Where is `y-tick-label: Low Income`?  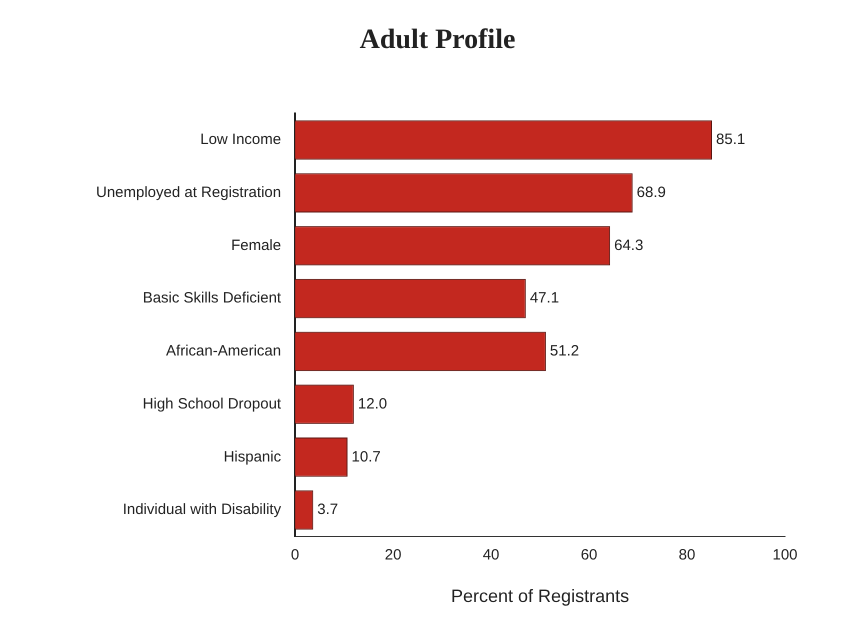 y-tick-label: Low Income is located at coordinates (241, 139).